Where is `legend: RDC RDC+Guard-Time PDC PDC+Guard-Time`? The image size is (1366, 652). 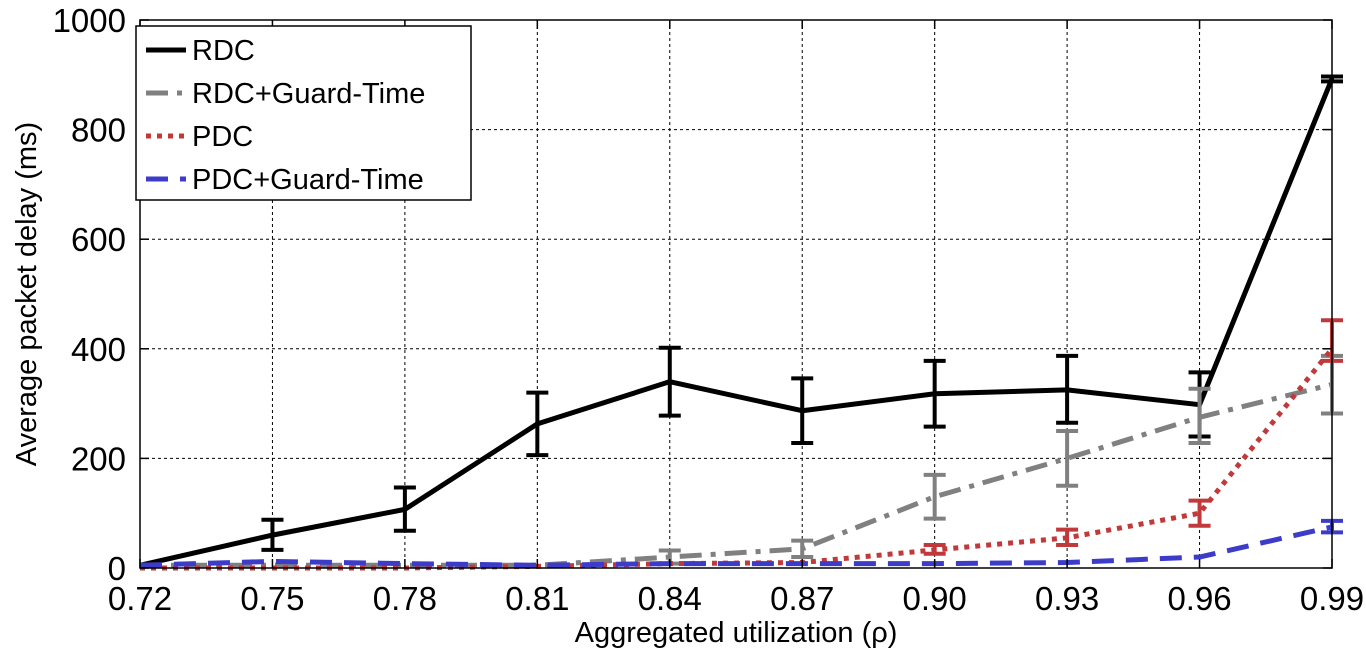 legend: RDC RDC+Guard-Time PDC PDC+Guard-Time is located at coordinates (303, 113).